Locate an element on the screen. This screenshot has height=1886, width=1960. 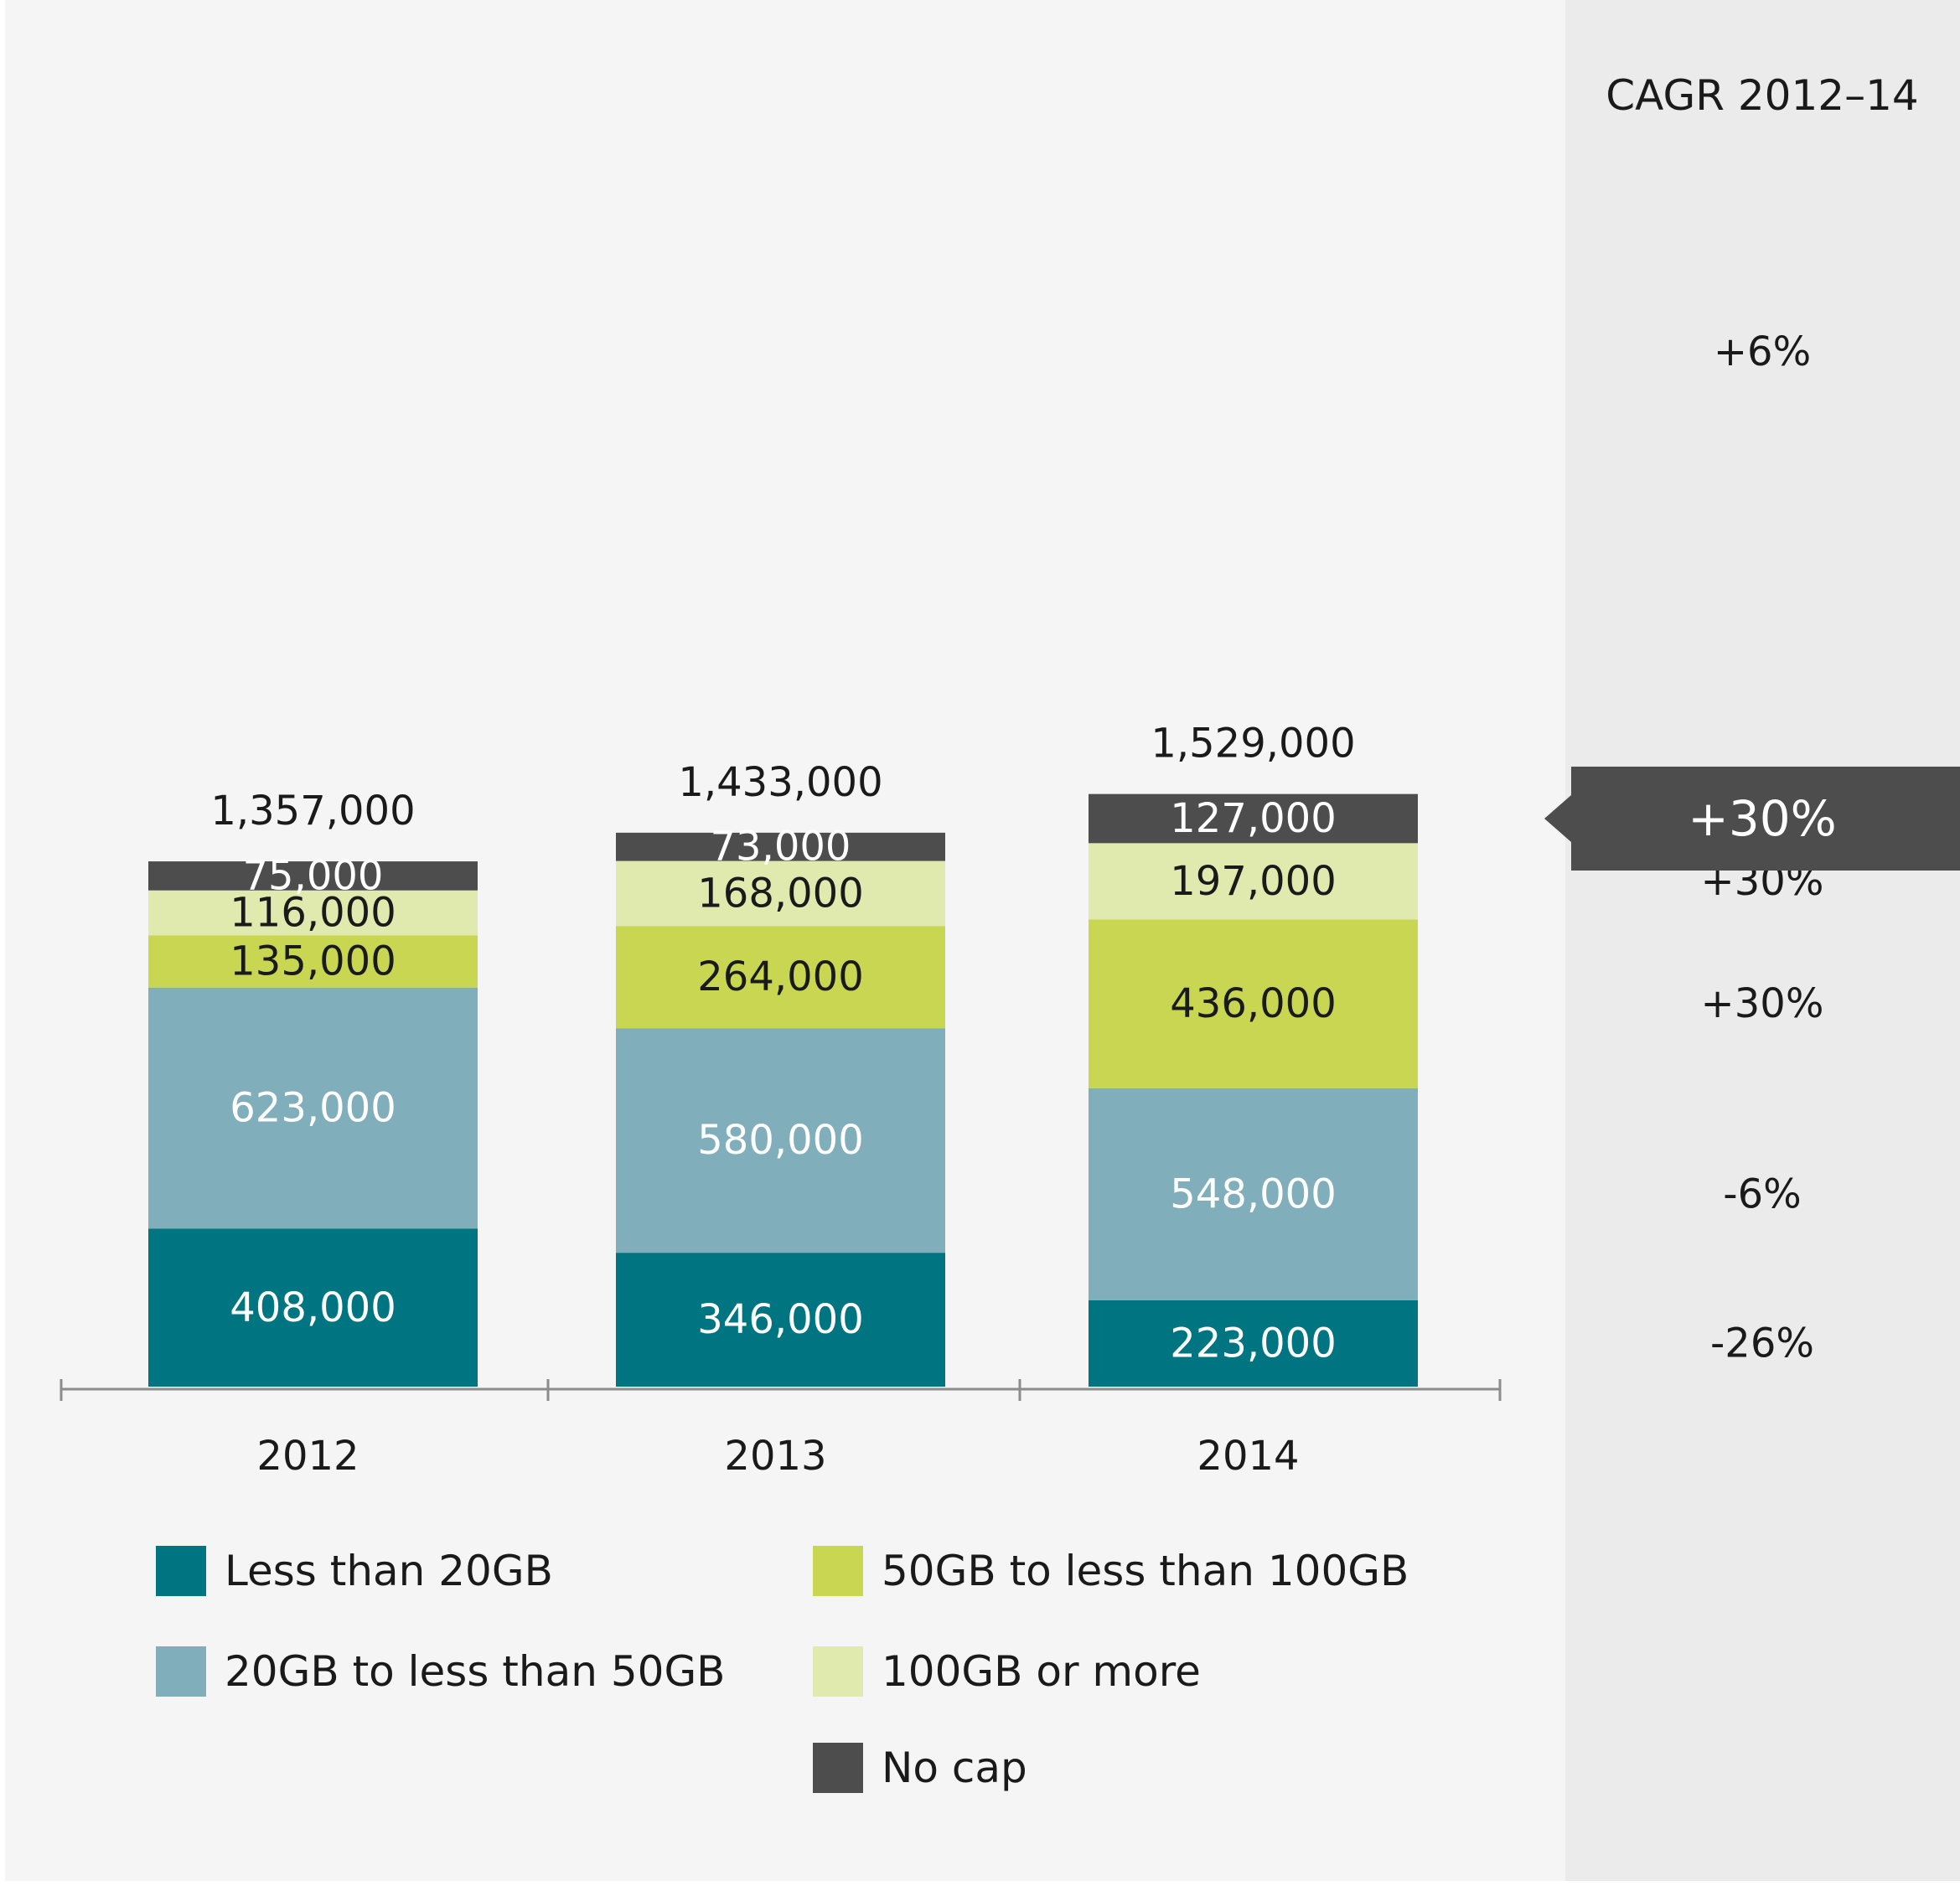
x-tick-label: 2014 is located at coordinates (1248, 1456).